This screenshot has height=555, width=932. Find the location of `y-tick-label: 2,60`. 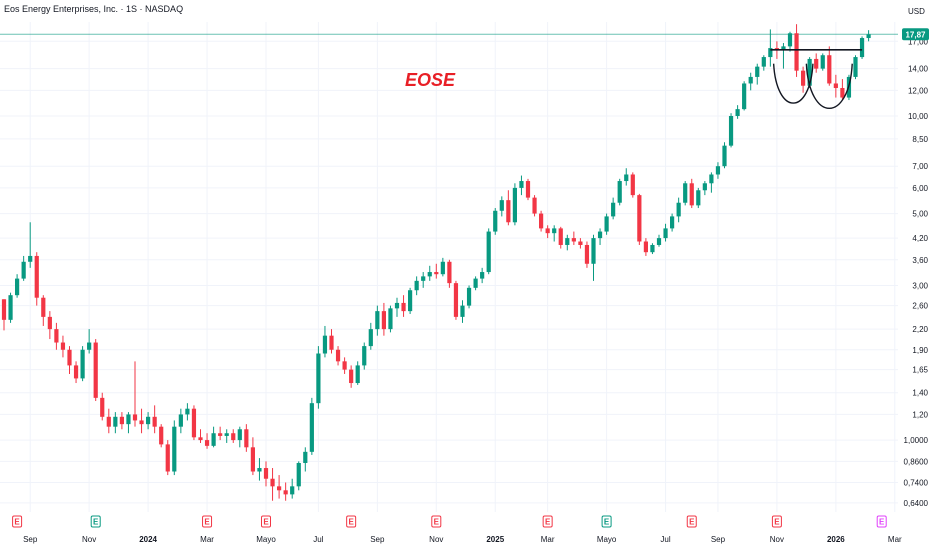

y-tick-label: 2,60 is located at coordinates (920, 306).